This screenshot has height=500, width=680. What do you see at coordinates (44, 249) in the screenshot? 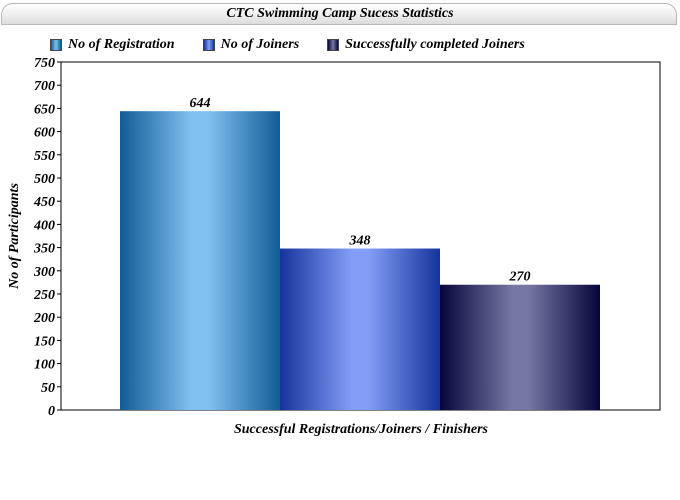
I see `y-tick-label: 350` at bounding box center [44, 249].